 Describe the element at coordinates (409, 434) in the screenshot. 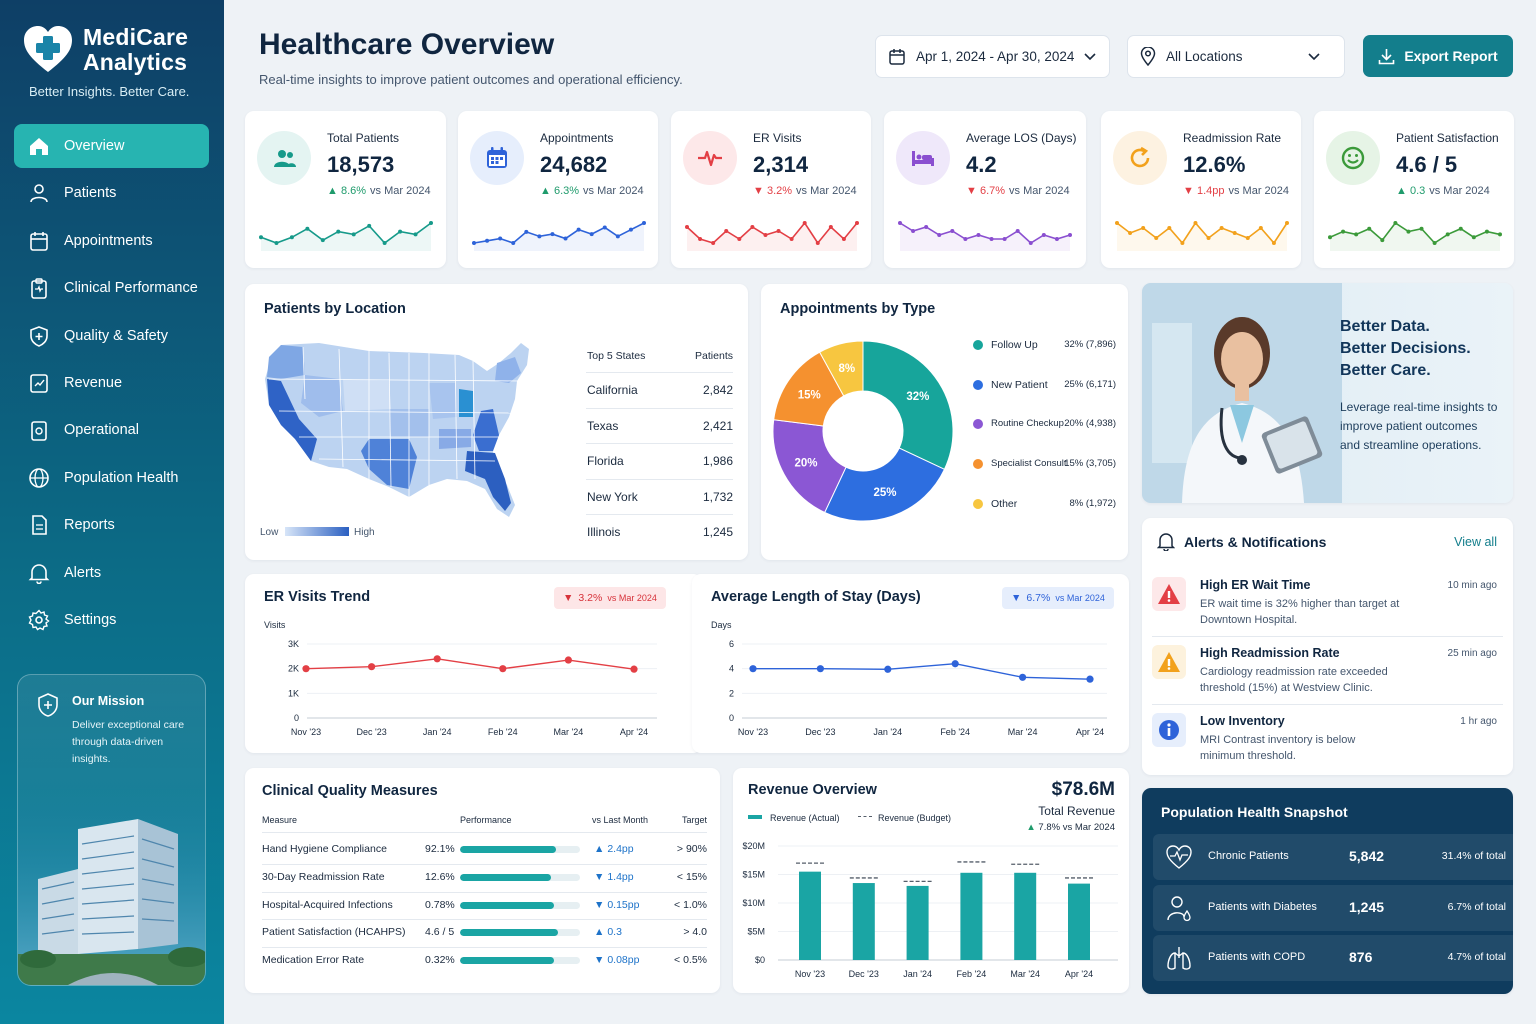

I see `us-map-choropleth` at that location.